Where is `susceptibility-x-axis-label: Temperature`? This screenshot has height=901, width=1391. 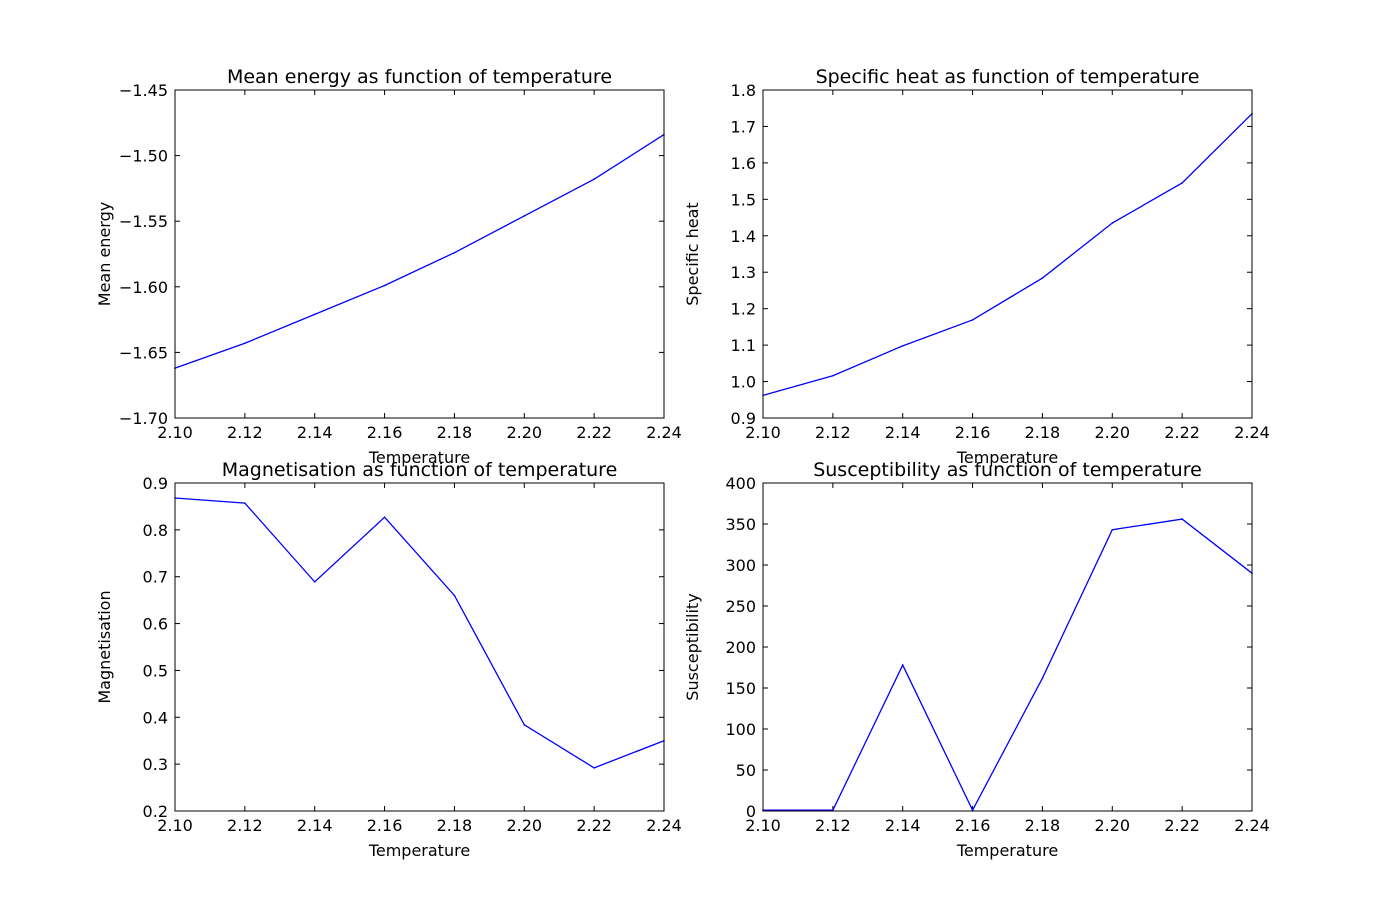
susceptibility-x-axis-label: Temperature is located at coordinates (1007, 850).